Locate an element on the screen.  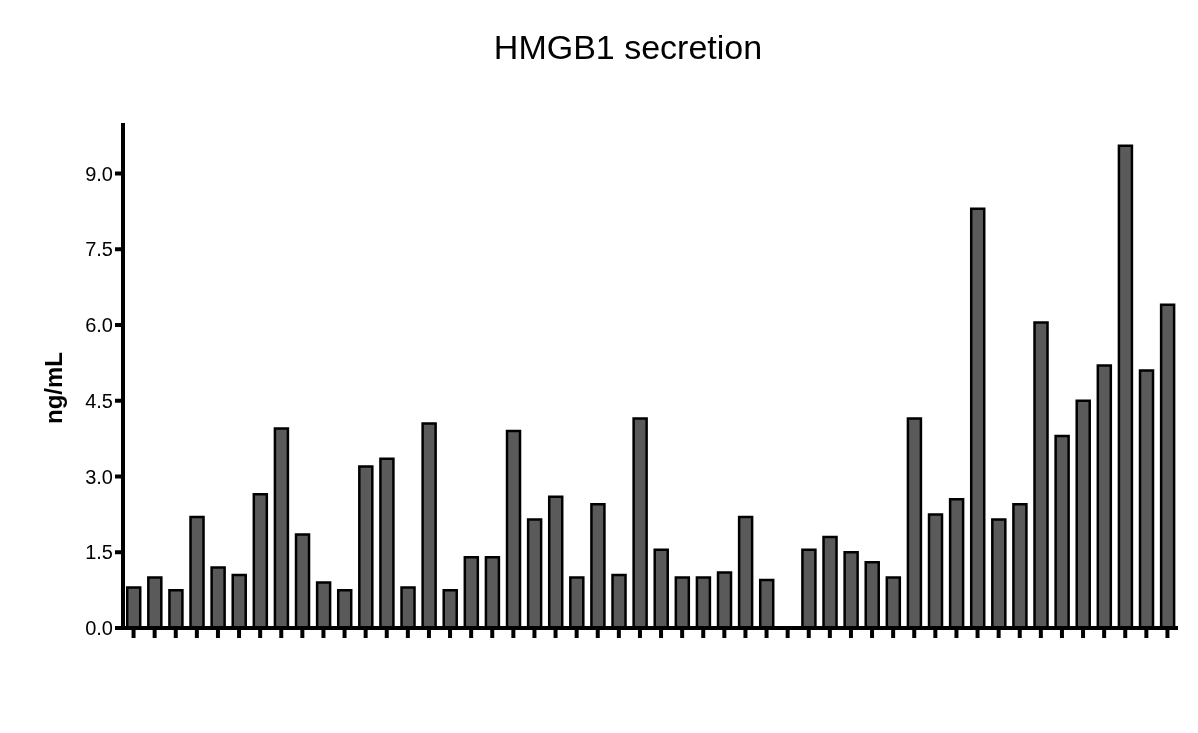
y-tick-label: 1.5 is located at coordinates (99, 552).